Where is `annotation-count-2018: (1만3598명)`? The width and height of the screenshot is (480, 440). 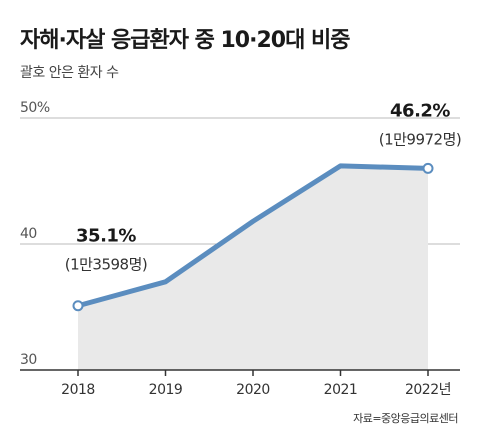 annotation-count-2018: (1만3598명) is located at coordinates (106, 265).